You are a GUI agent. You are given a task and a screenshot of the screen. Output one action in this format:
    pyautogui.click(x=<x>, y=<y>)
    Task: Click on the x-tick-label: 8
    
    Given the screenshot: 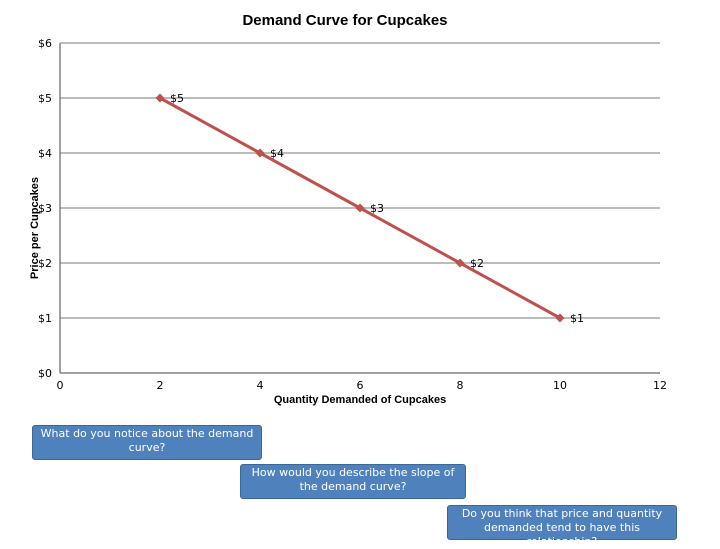 What is the action you would take?
    pyautogui.click(x=460, y=385)
    